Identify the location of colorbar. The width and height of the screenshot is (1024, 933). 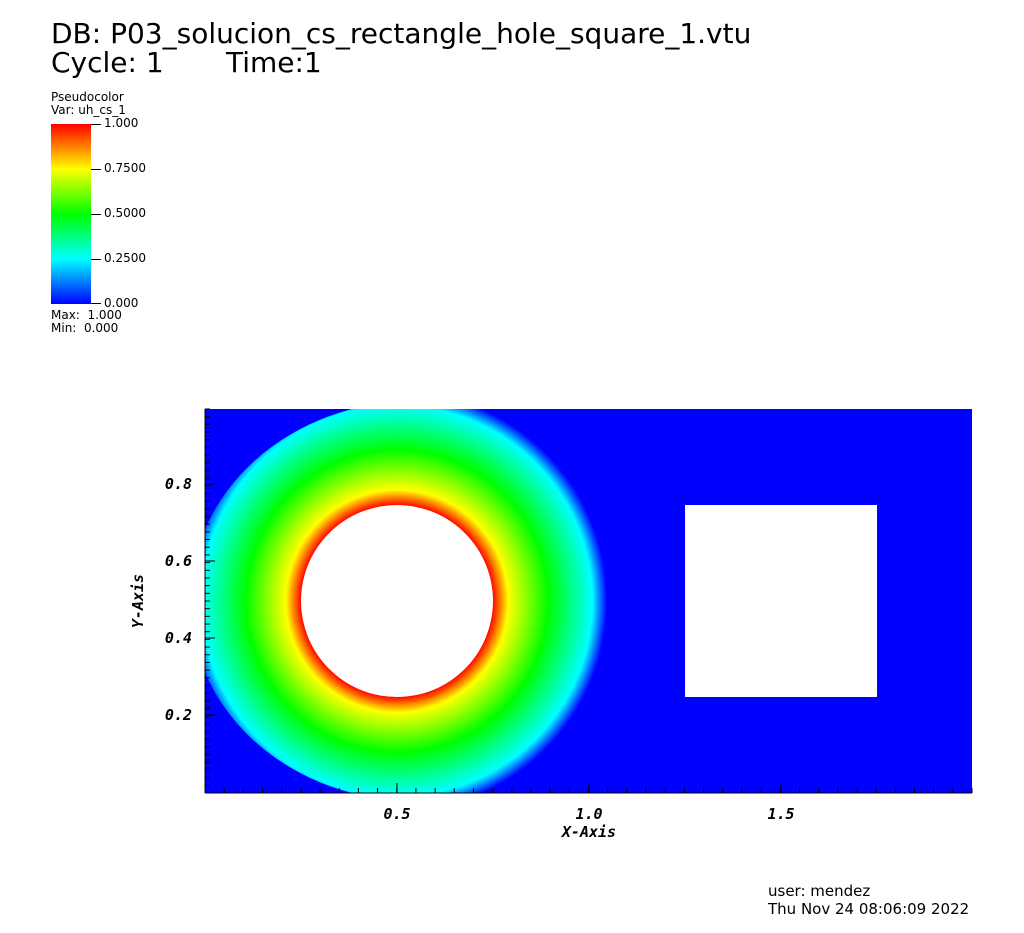
(71, 214).